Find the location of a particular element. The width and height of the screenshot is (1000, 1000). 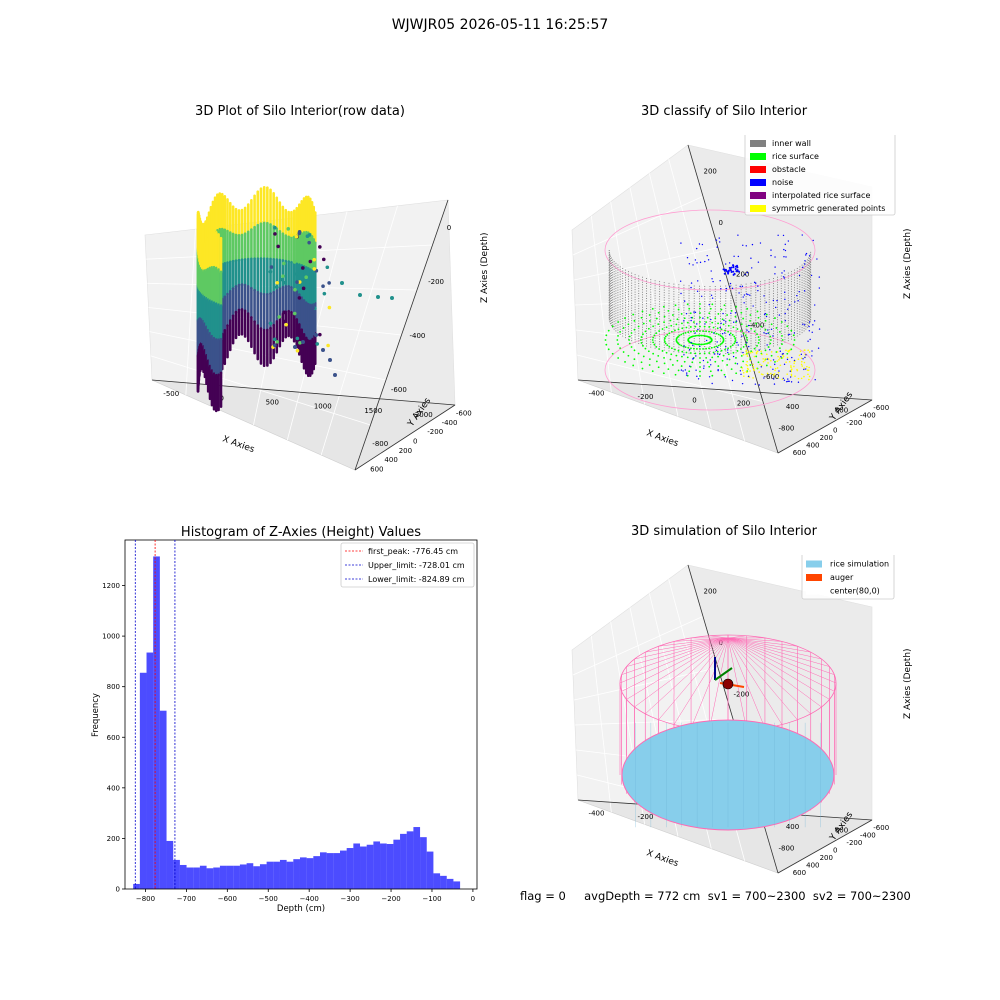

classify-plot-title: 3D classify of Silo Interior is located at coordinates (724, 111).